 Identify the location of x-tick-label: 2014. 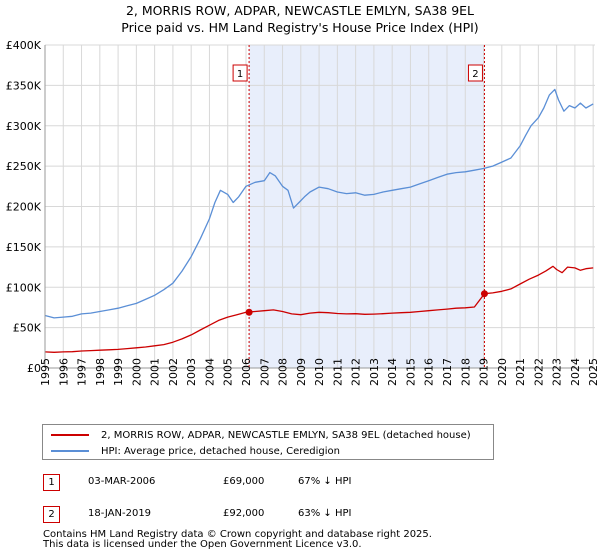
(392, 372).